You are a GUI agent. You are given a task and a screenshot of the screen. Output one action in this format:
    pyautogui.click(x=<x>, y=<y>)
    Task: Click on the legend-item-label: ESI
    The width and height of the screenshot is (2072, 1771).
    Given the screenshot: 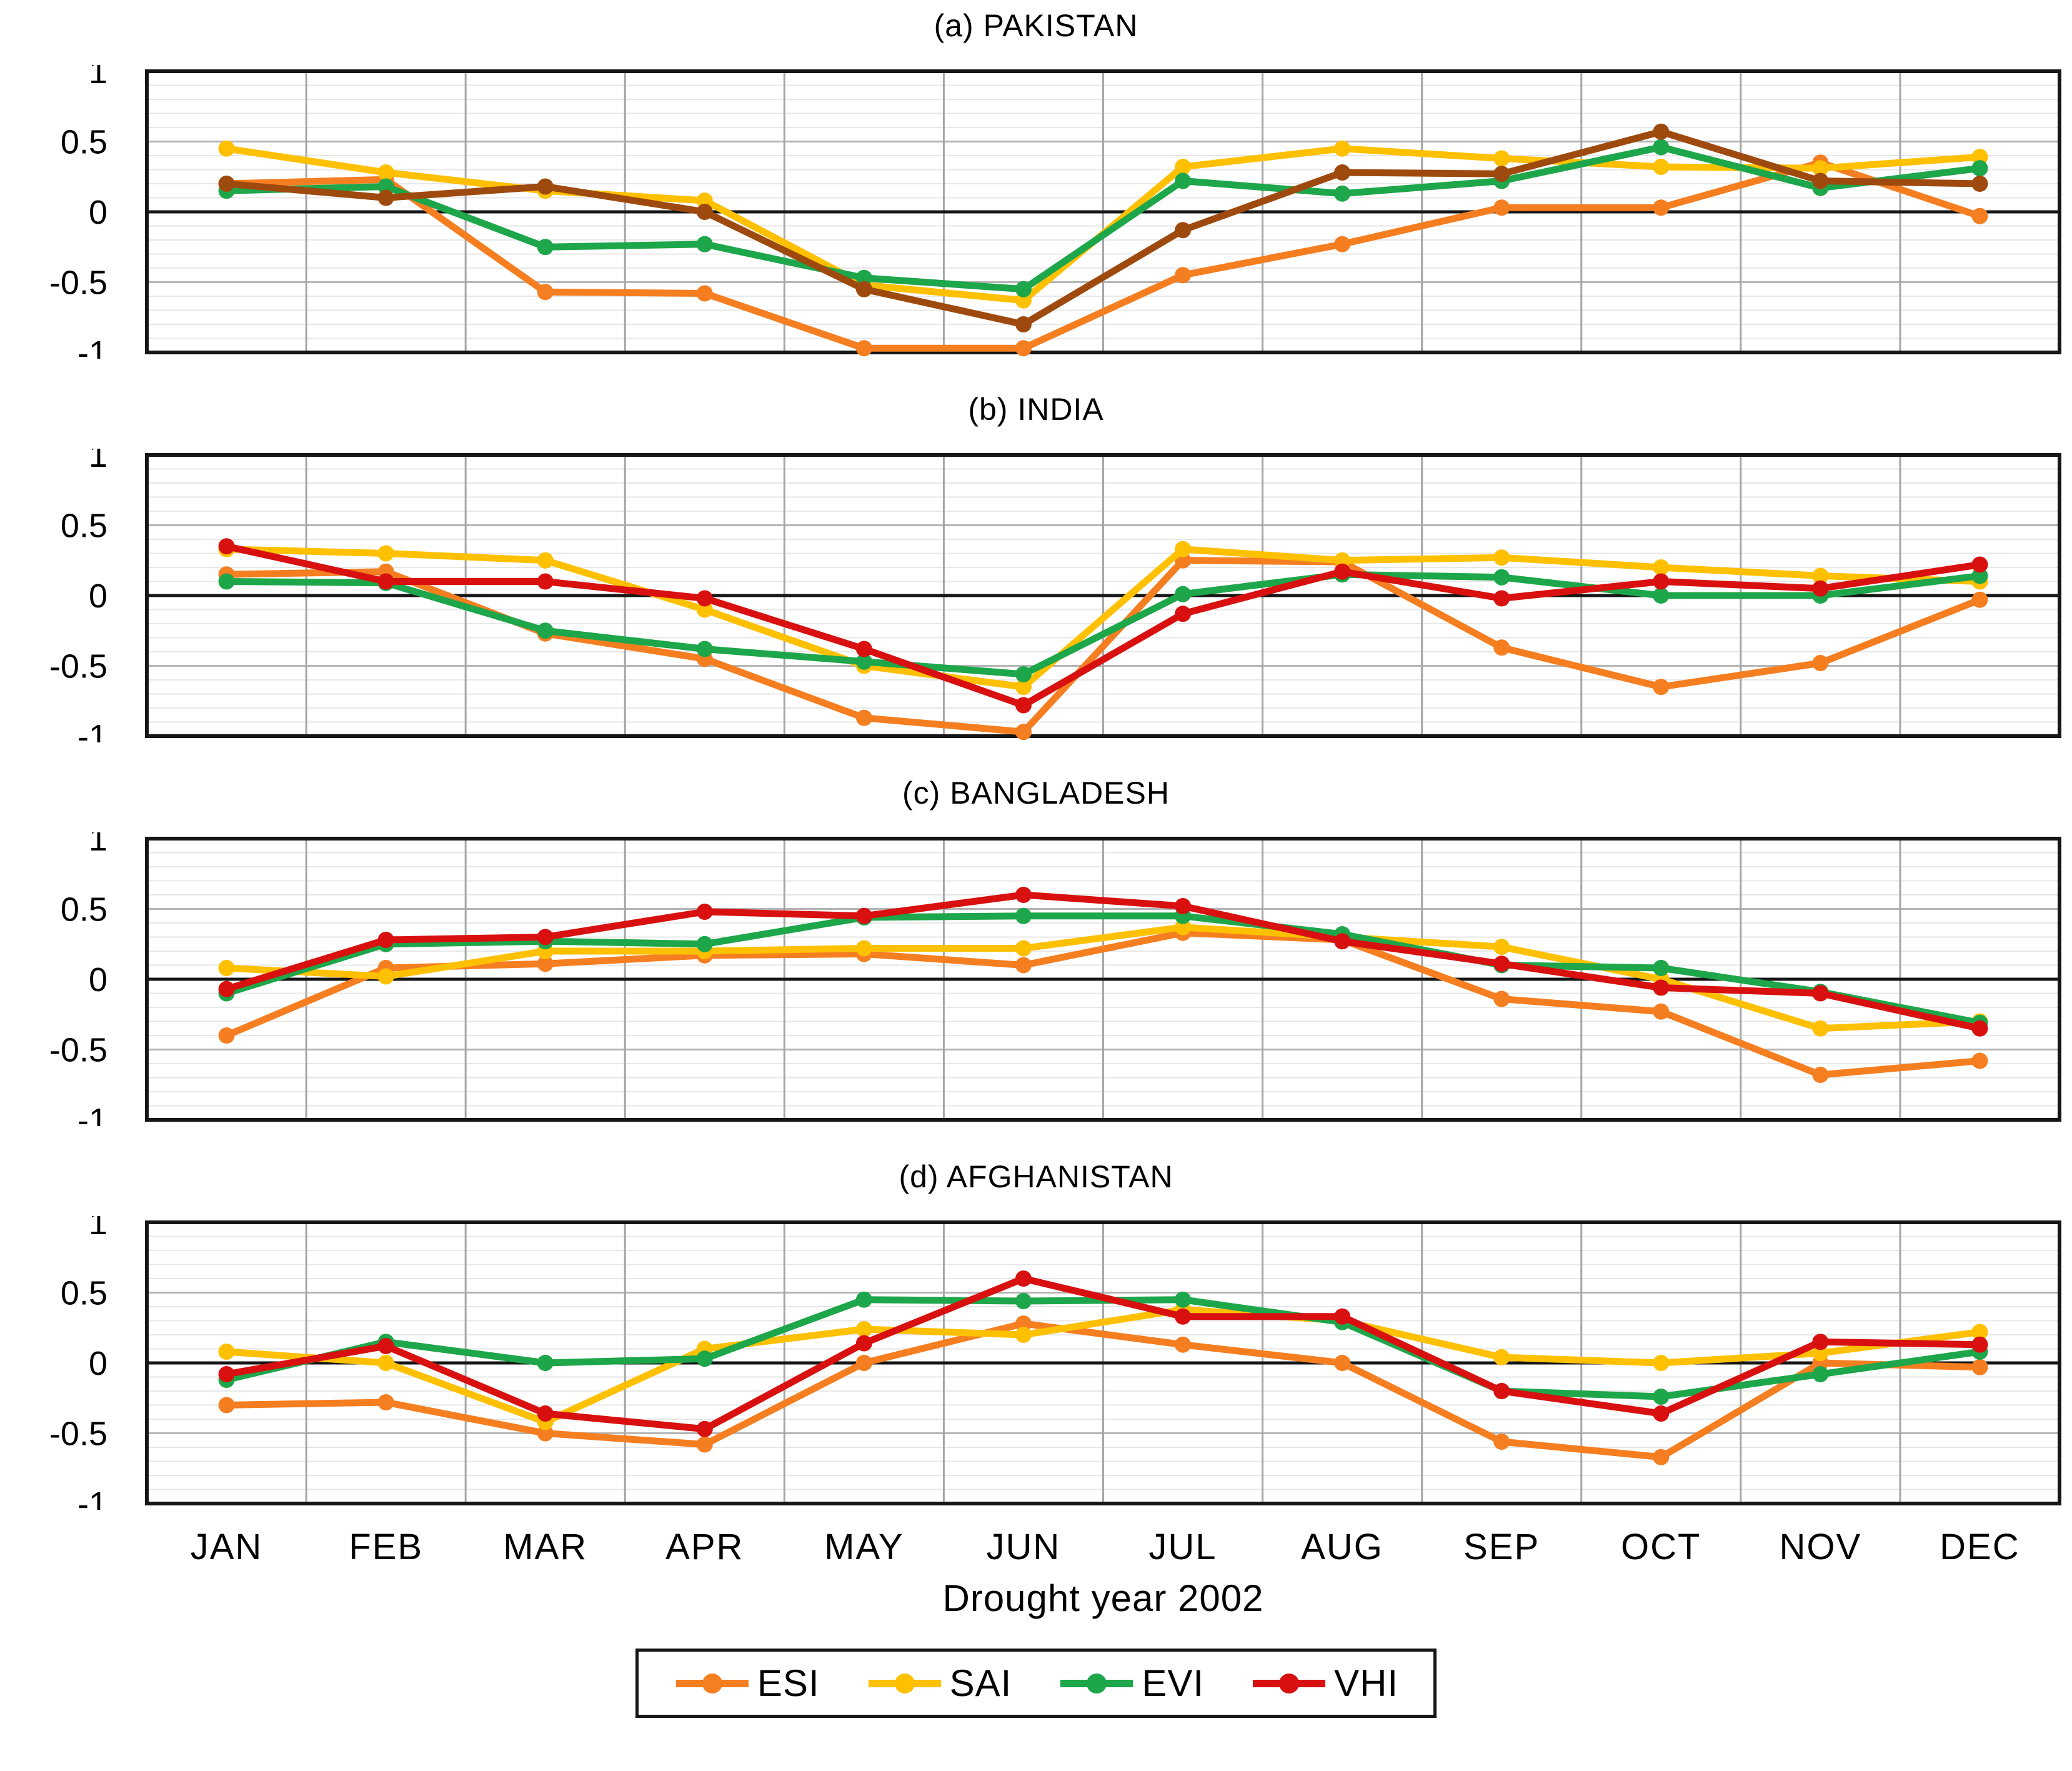 What is the action you would take?
    pyautogui.click(x=788, y=1683)
    